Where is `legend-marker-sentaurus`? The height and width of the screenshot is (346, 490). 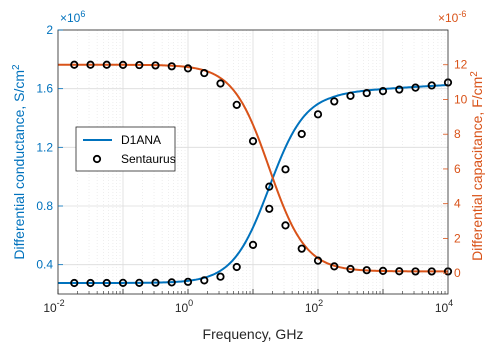 legend-marker-sentaurus is located at coordinates (97, 159).